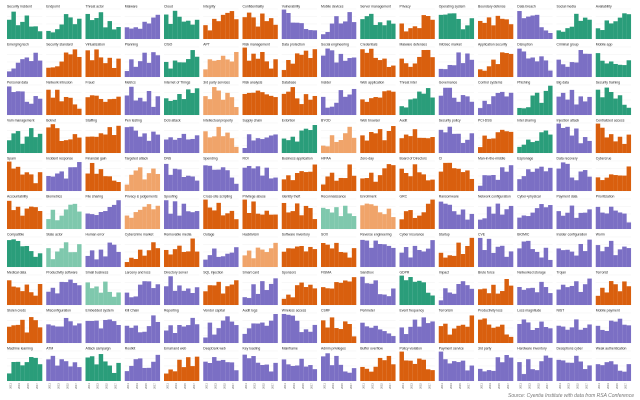 The width and height of the screenshot is (640, 400). I want to click on panel: Mobile devices, so click(339, 22).